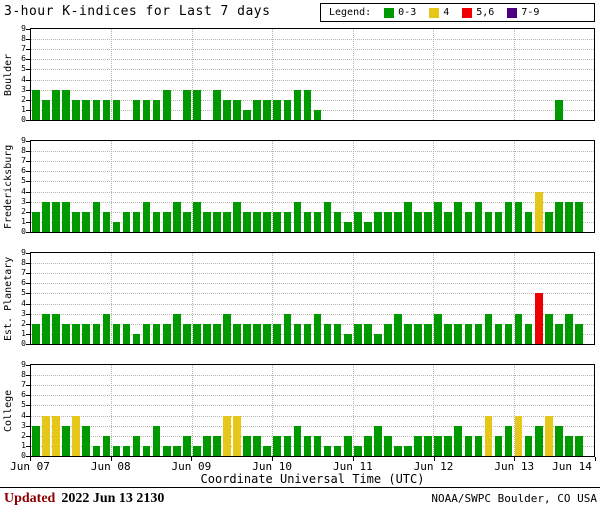 The width and height of the screenshot is (600, 510). I want to click on legend-item: 7-9, so click(523, 12).